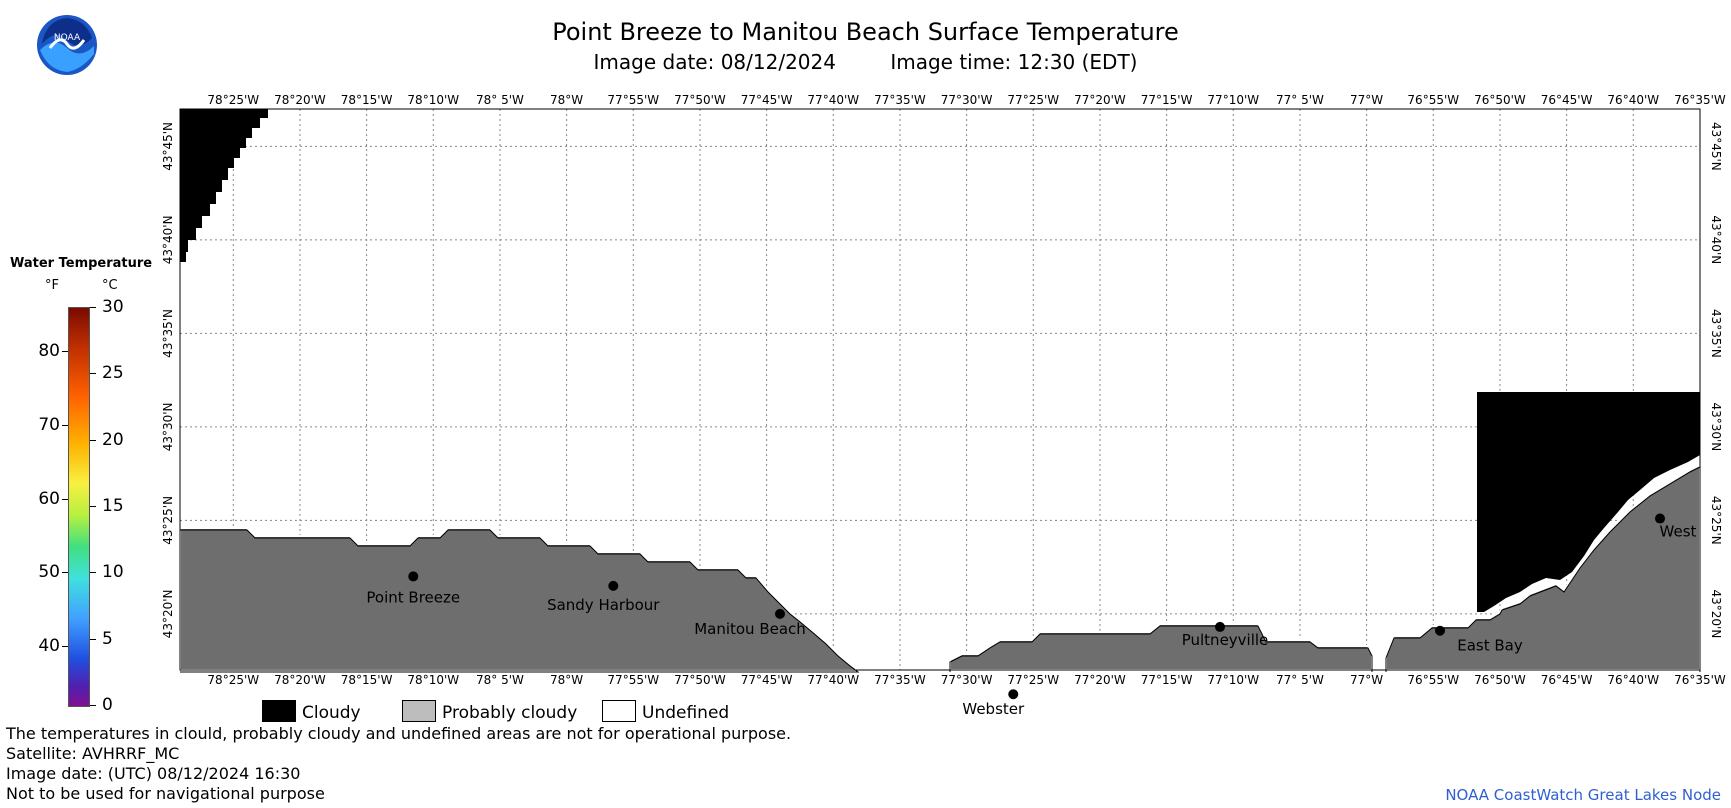 The image size is (1731, 808). I want to click on place-label: Manitou Beach, so click(750, 629).